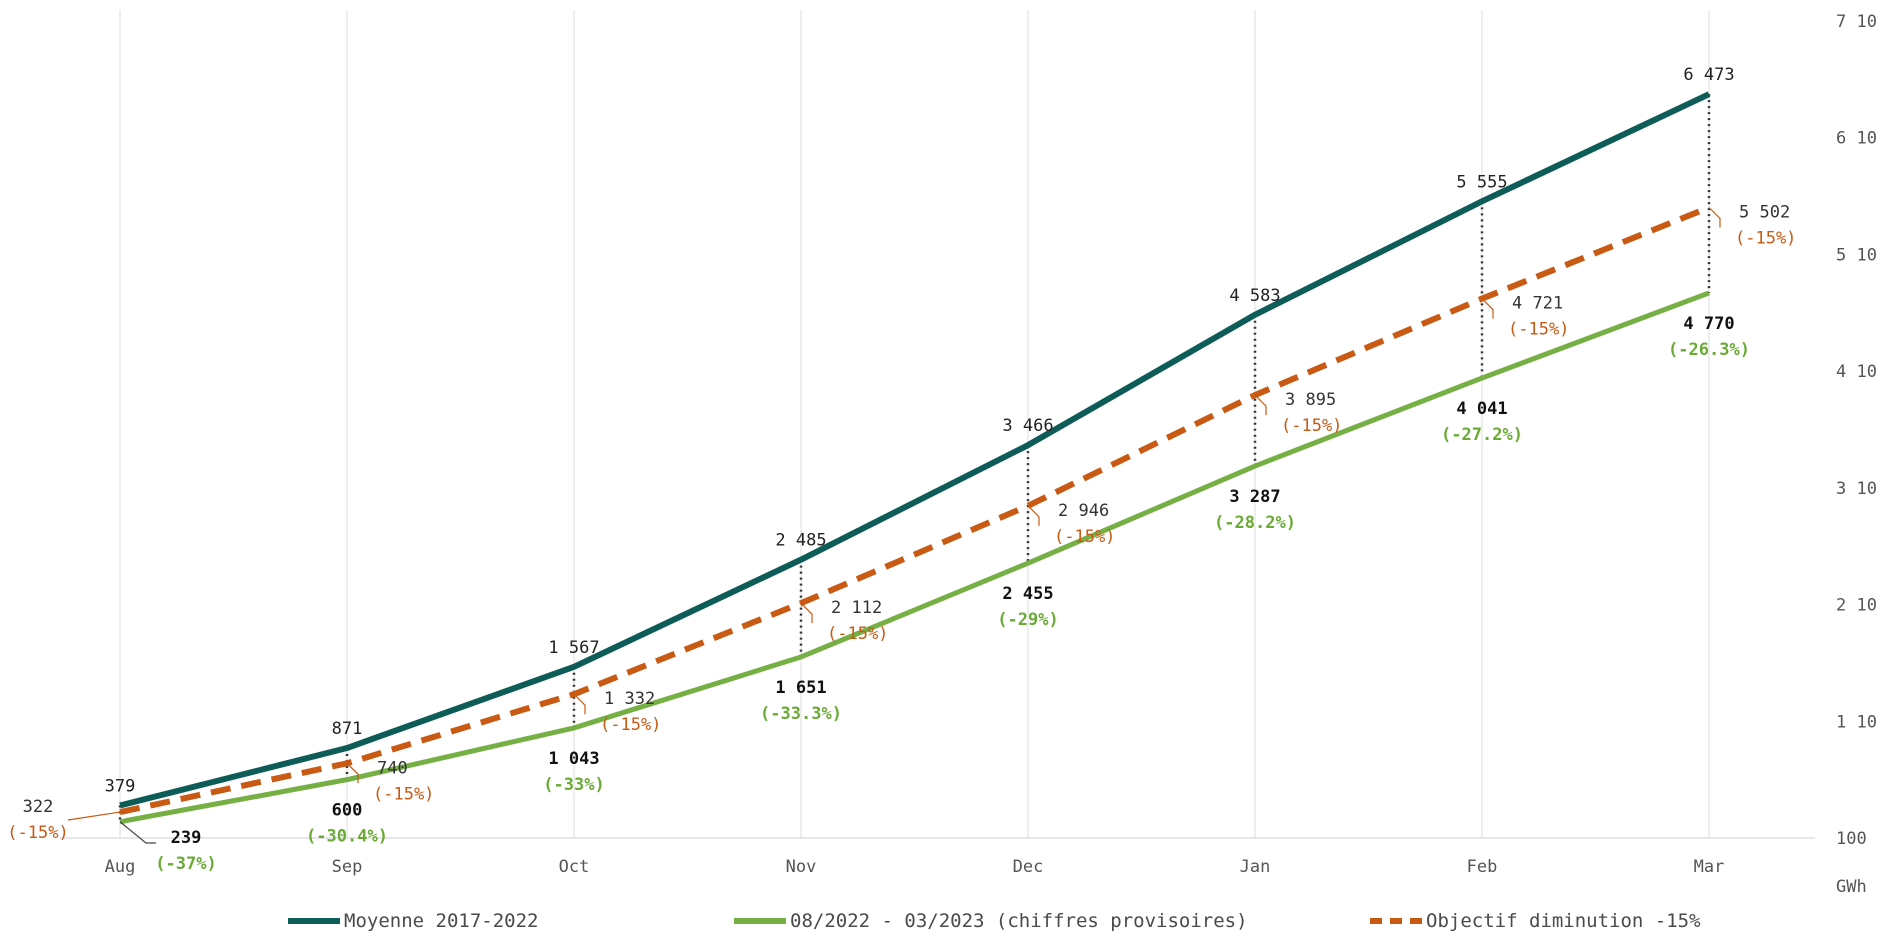 This screenshot has height=939, width=1878. What do you see at coordinates (1481, 409) in the screenshot?
I see `provisoire-value-label: 4 041` at bounding box center [1481, 409].